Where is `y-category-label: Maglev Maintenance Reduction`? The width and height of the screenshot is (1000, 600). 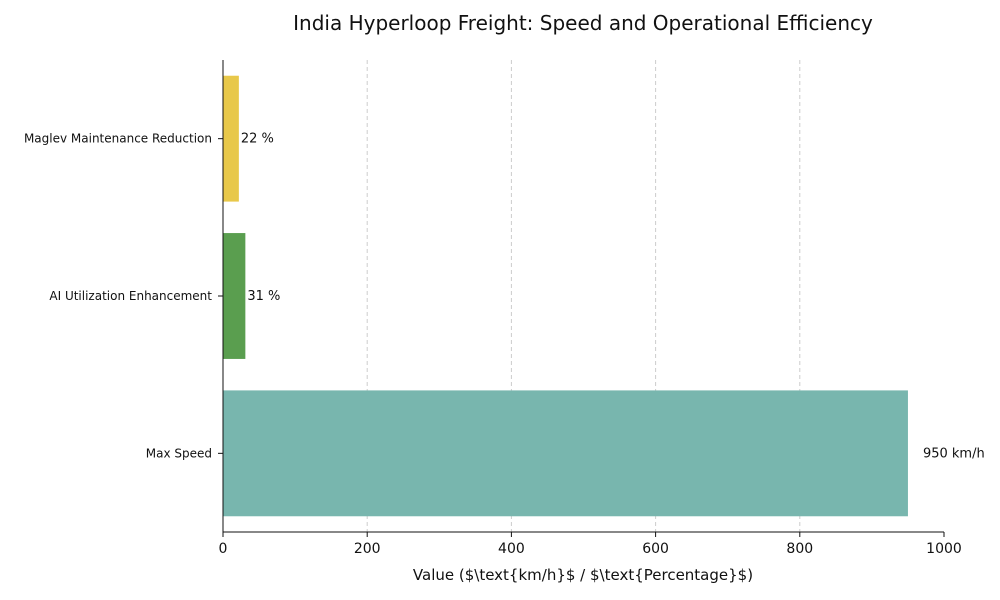
y-category-label: Maglev Maintenance Reduction is located at coordinates (118, 139).